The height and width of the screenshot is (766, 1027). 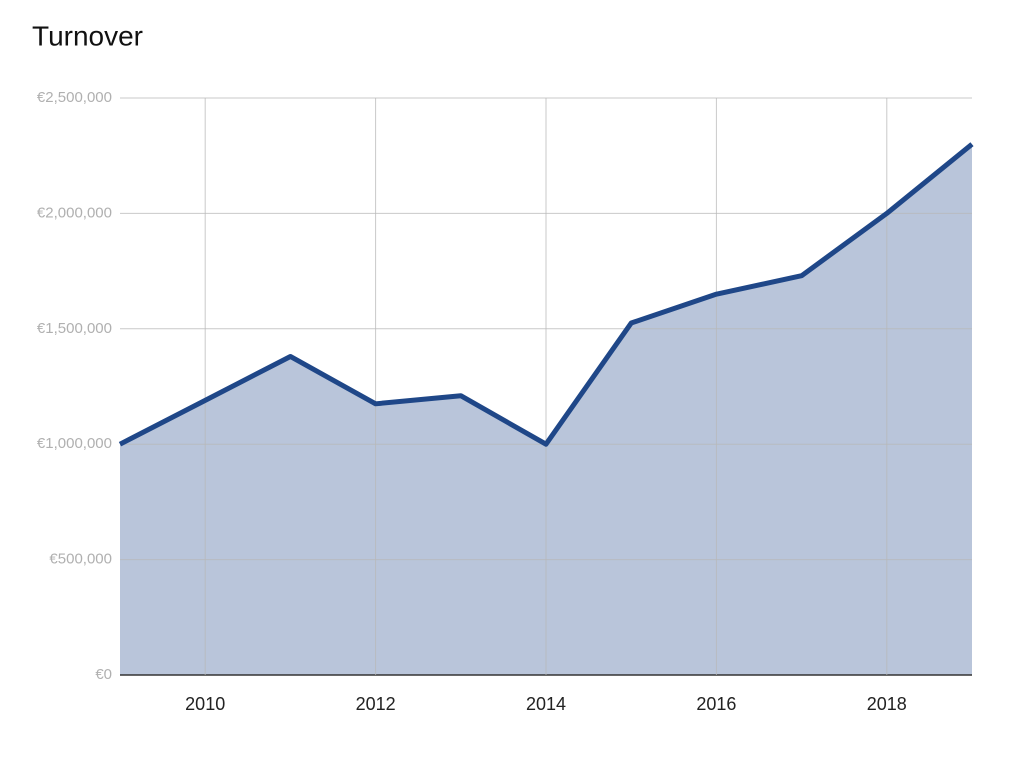 What do you see at coordinates (103, 674) in the screenshot?
I see `y-tick-label: €0` at bounding box center [103, 674].